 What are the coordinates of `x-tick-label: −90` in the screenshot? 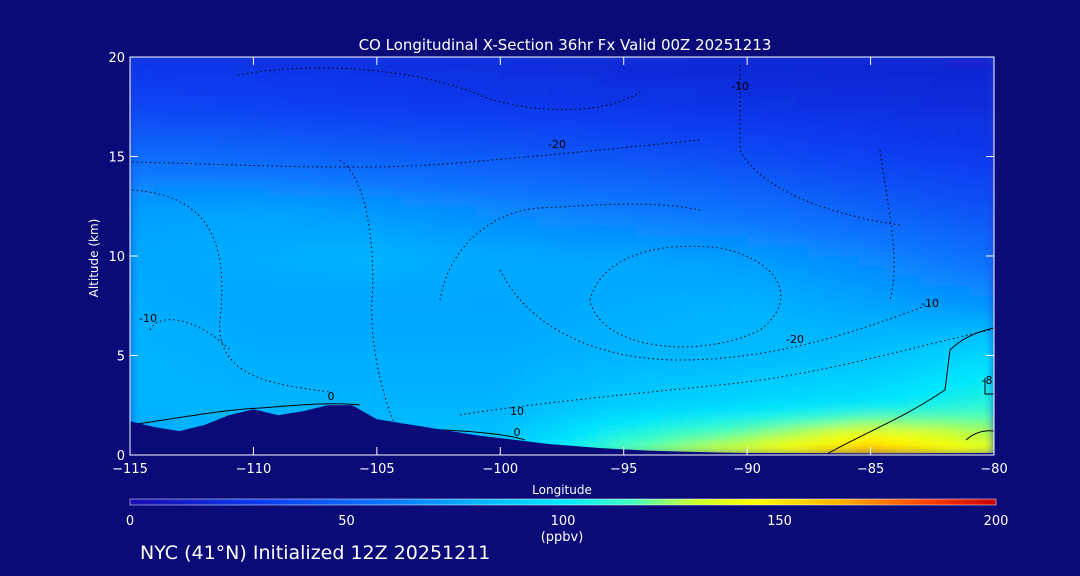 It's located at (746, 469).